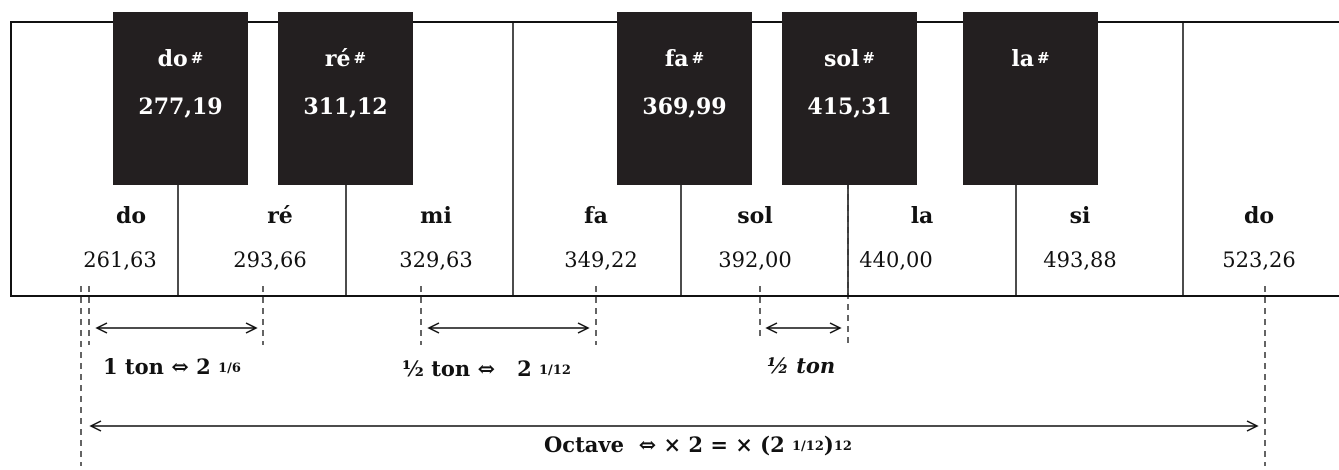 The width and height of the screenshot is (1339, 470). Describe the element at coordinates (486, 368) in the screenshot. I see `semitone-caption: ½ ton ⇔ 2 1/12` at that location.